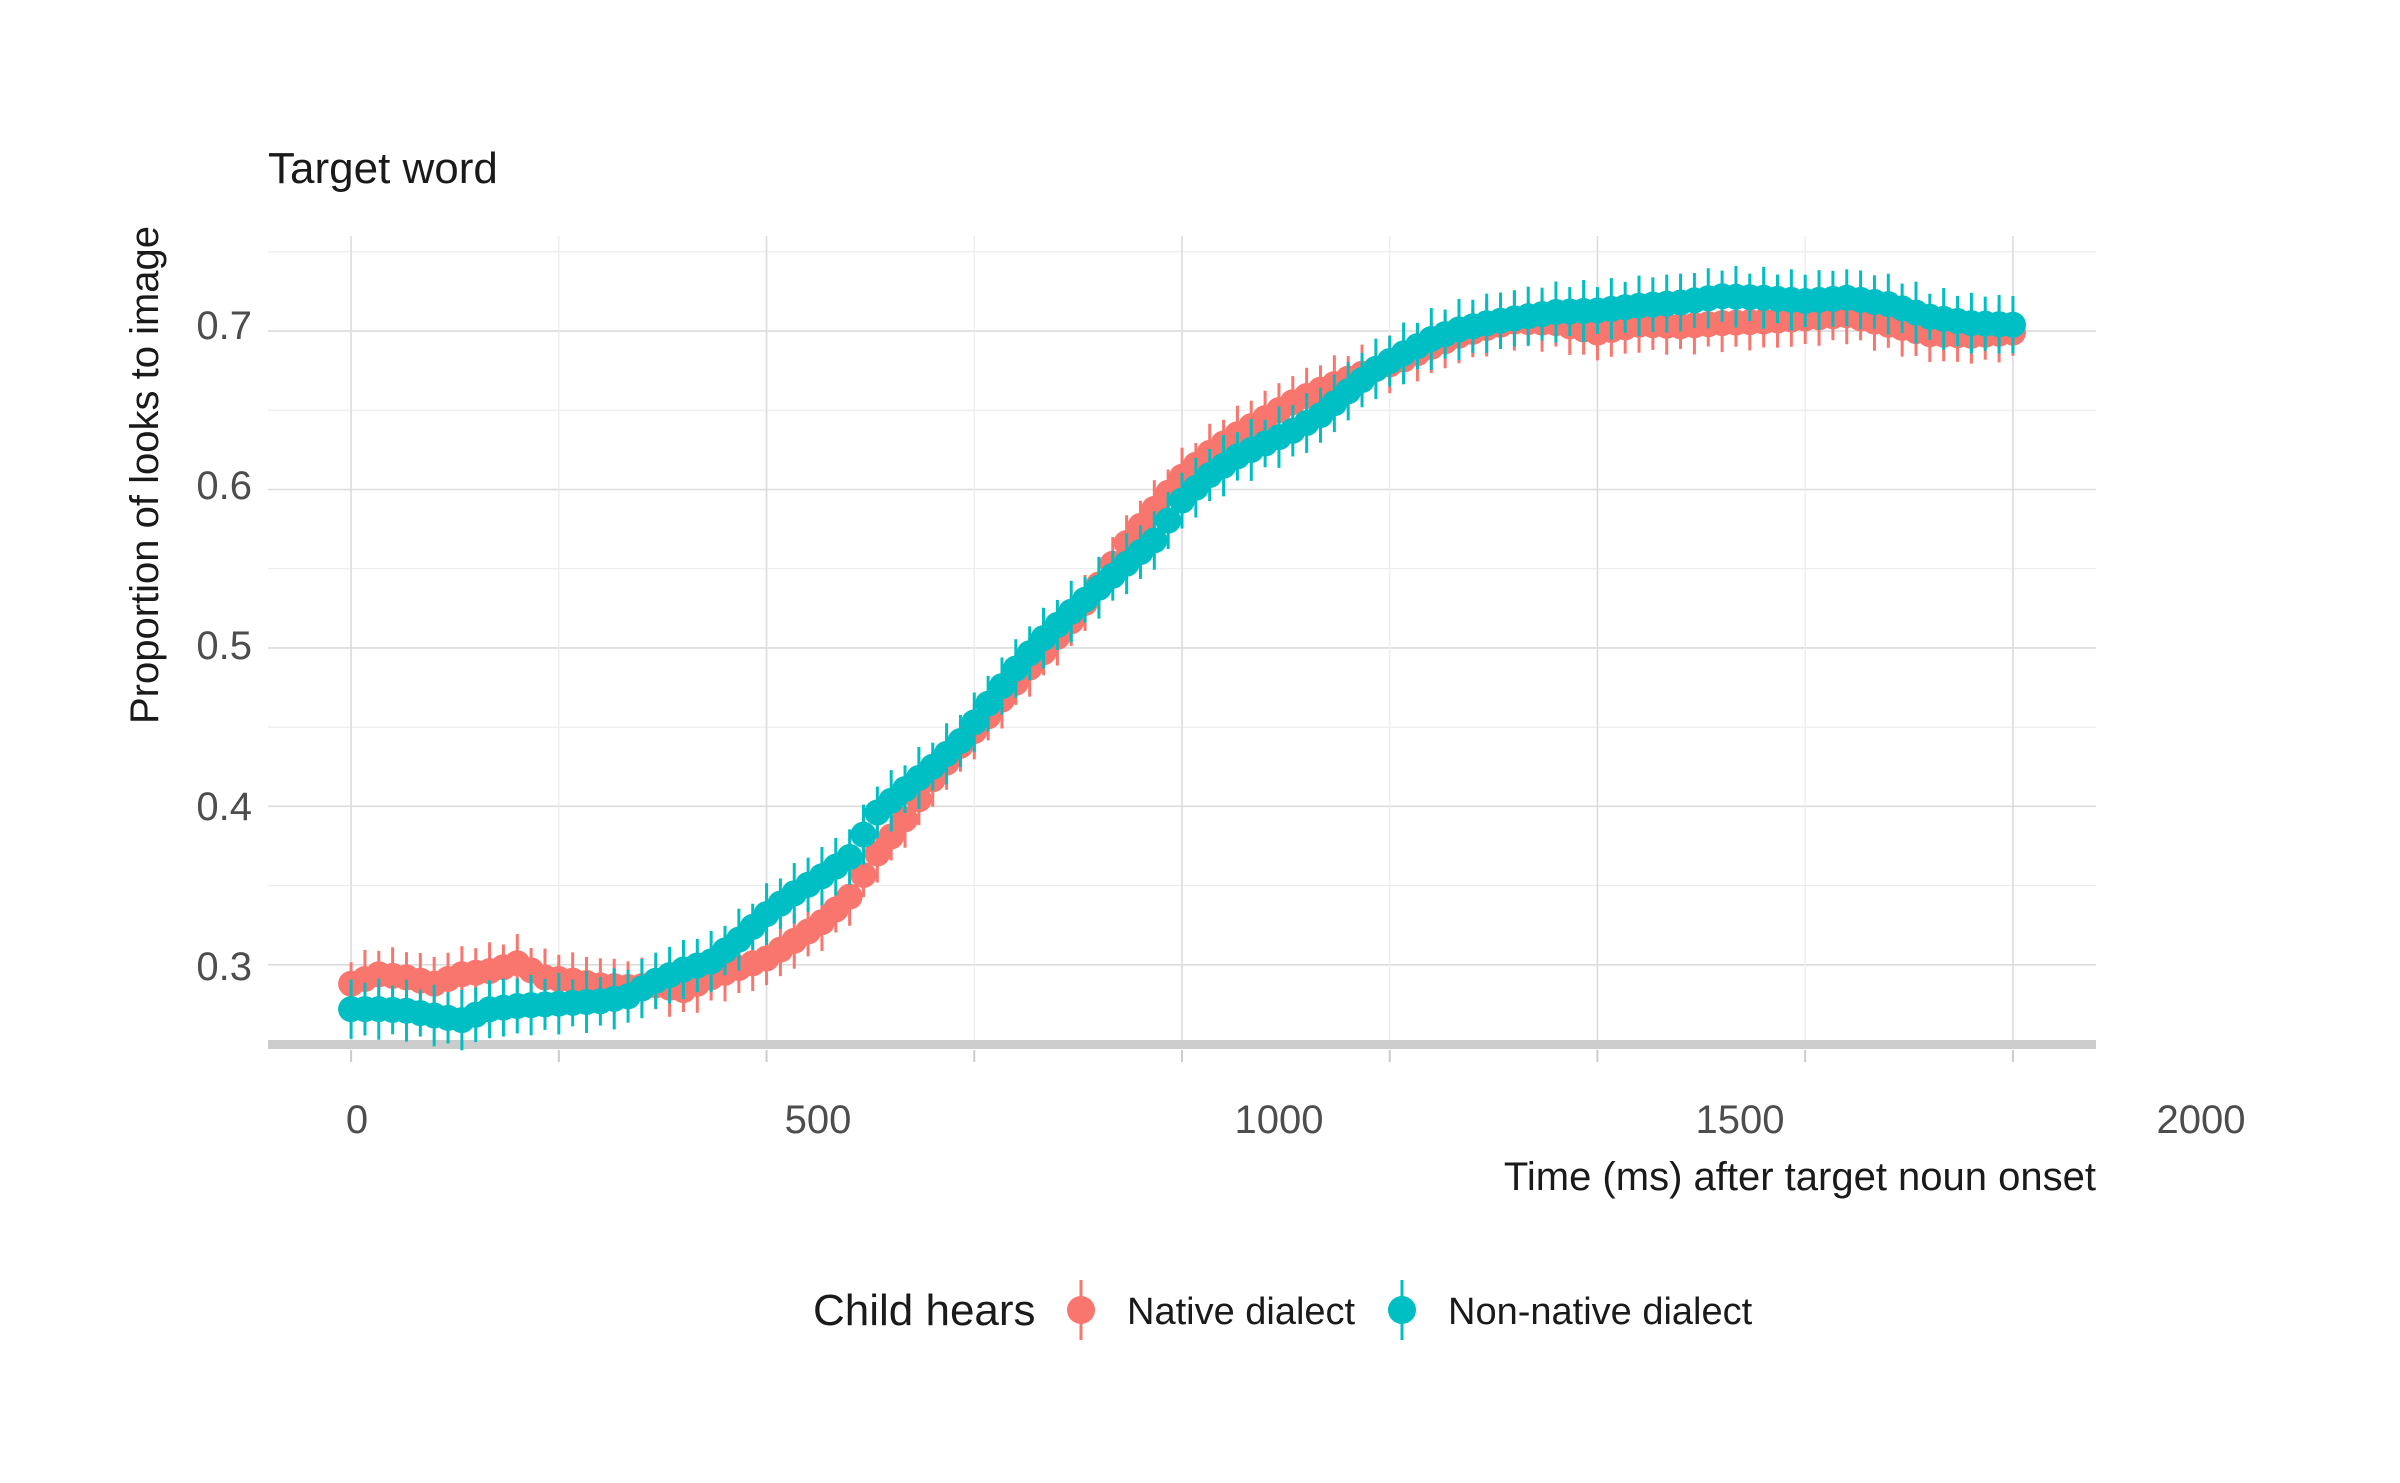 Image resolution: width=2400 pixels, height=1483 pixels. What do you see at coordinates (1081, 1310) in the screenshot?
I see `legend-key-native` at bounding box center [1081, 1310].